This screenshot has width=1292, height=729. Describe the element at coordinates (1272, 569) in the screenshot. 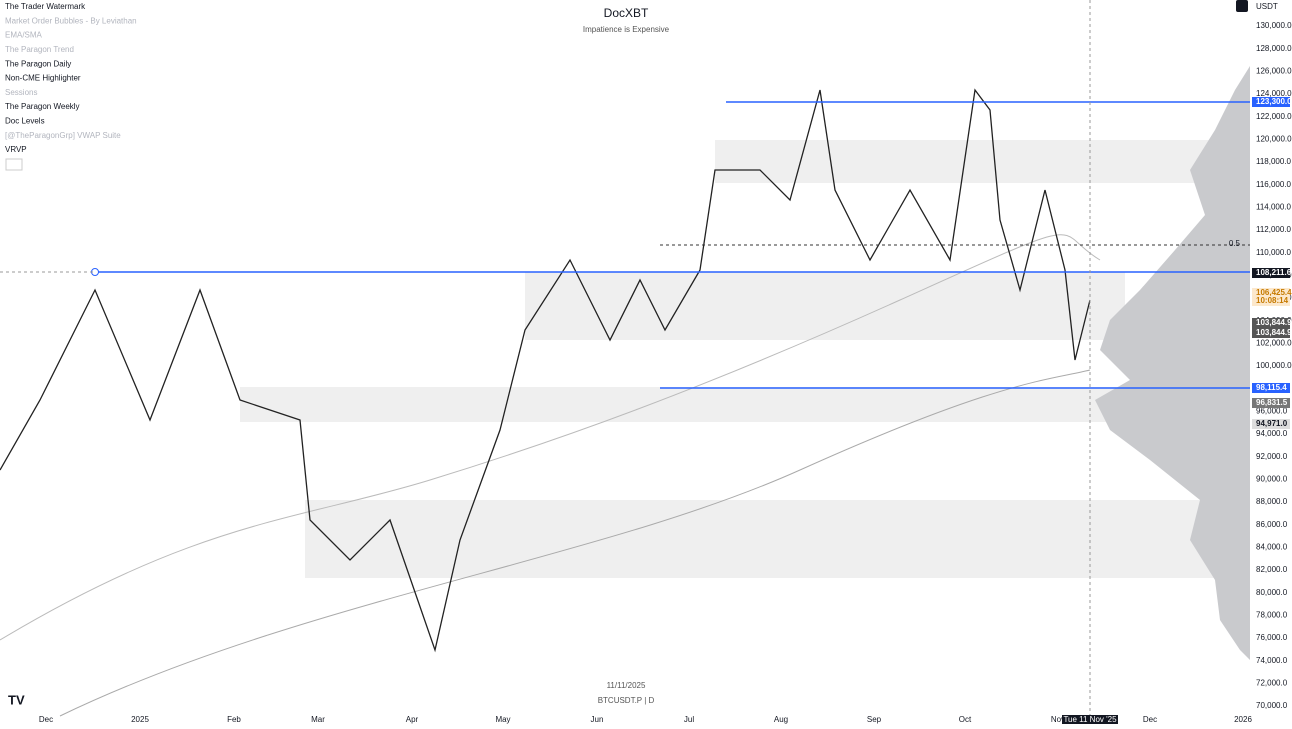

I see `price-axis-label: 82,000.0` at that location.